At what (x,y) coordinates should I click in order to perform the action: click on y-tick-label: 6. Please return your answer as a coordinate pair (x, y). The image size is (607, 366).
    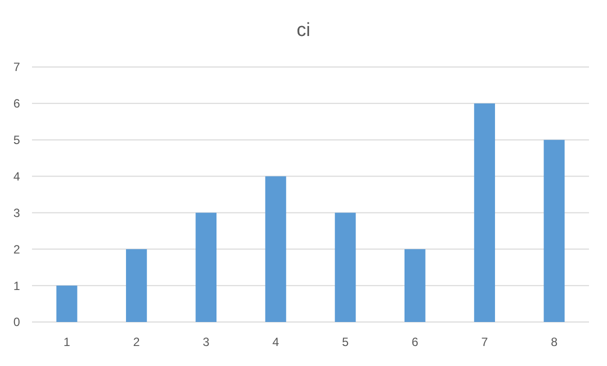
    Looking at the image, I should click on (16, 103).